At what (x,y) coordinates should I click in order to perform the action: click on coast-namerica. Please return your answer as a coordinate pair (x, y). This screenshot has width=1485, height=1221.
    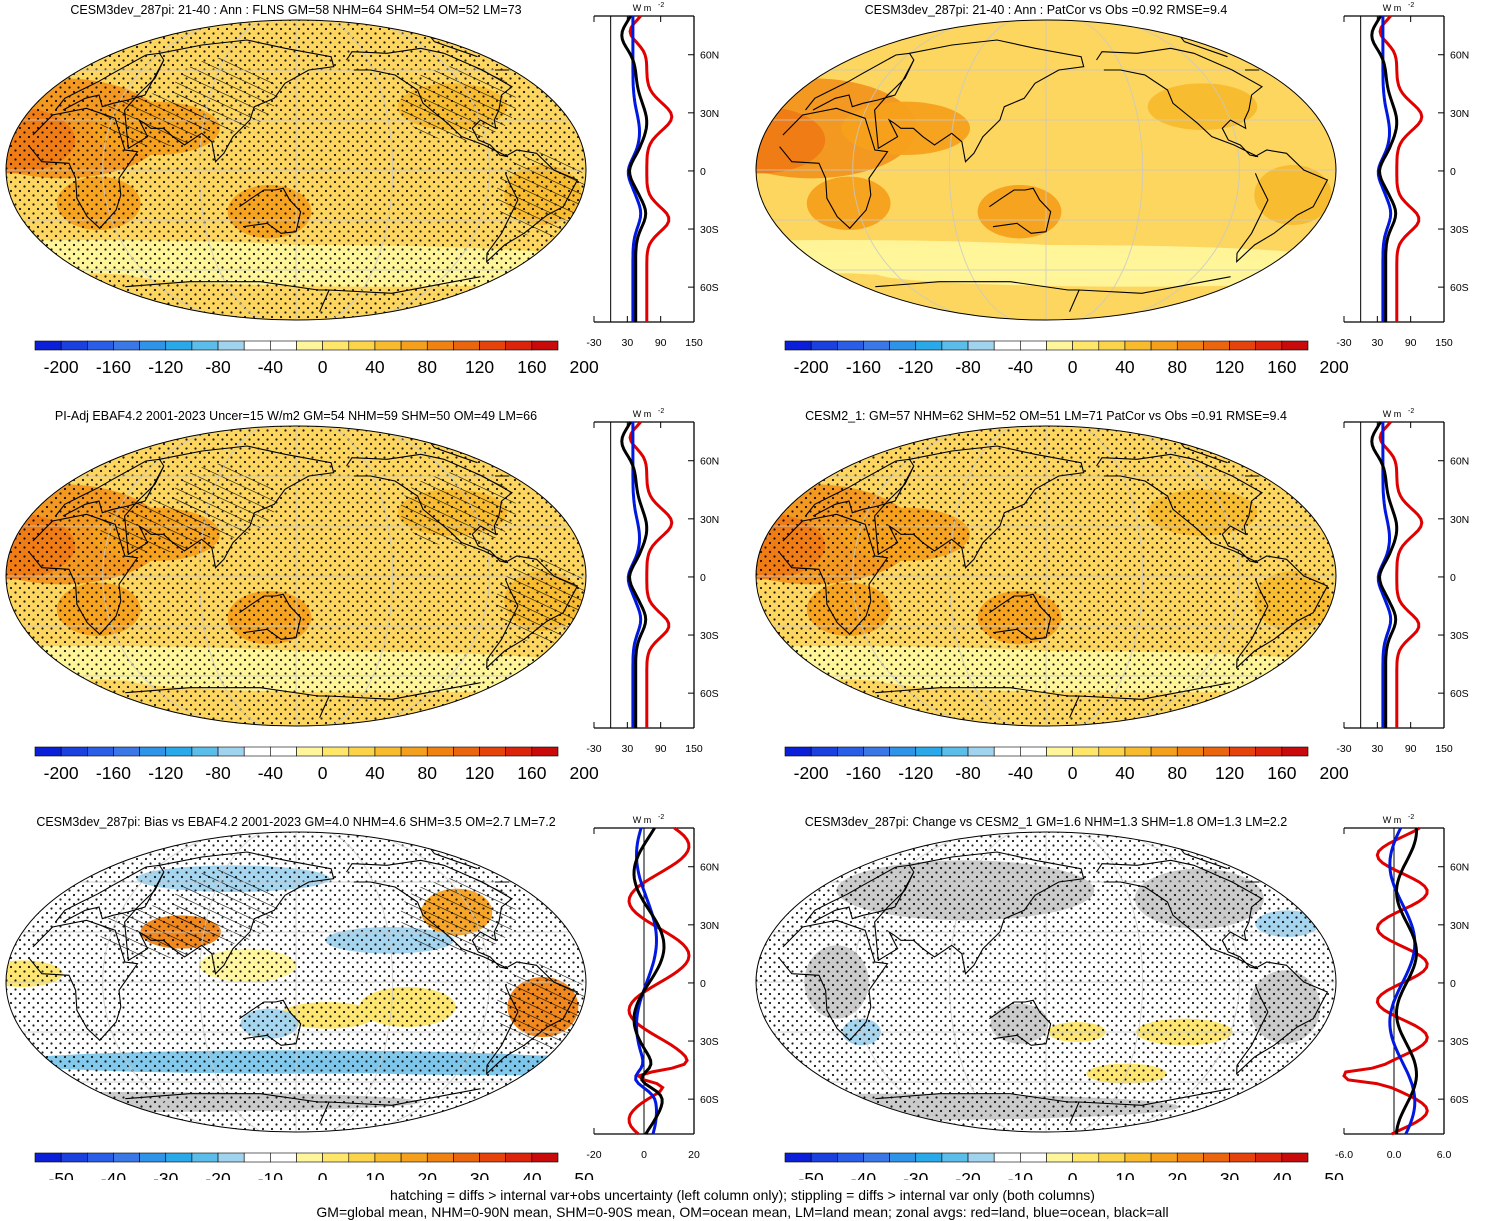
    Looking at the image, I should click on (429, 102).